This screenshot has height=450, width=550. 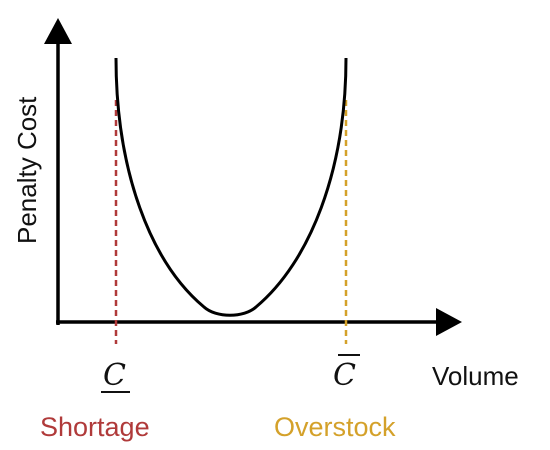 What do you see at coordinates (449, 322) in the screenshot?
I see `x-axis-arrowhead` at bounding box center [449, 322].